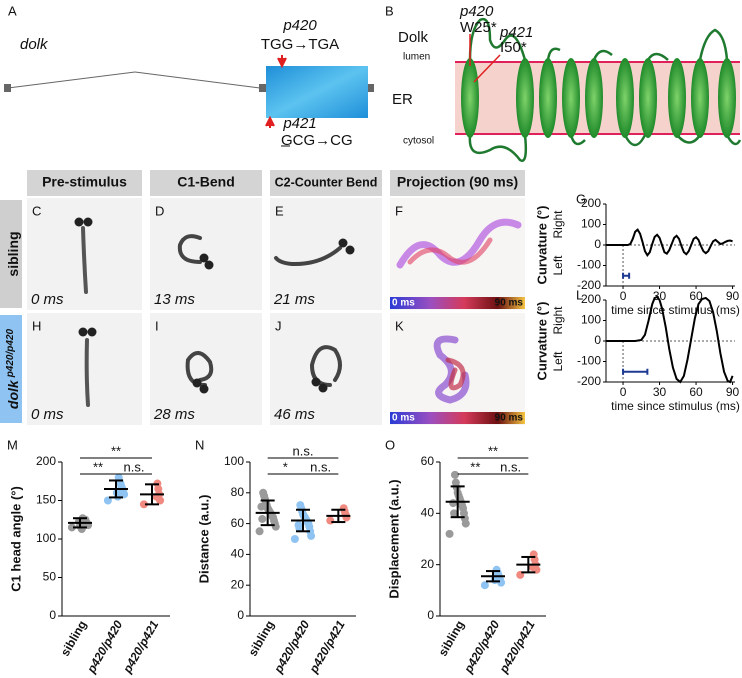 This screenshot has height=678, width=742. Describe the element at coordinates (12, 10) in the screenshot. I see `panel-label: A` at that location.